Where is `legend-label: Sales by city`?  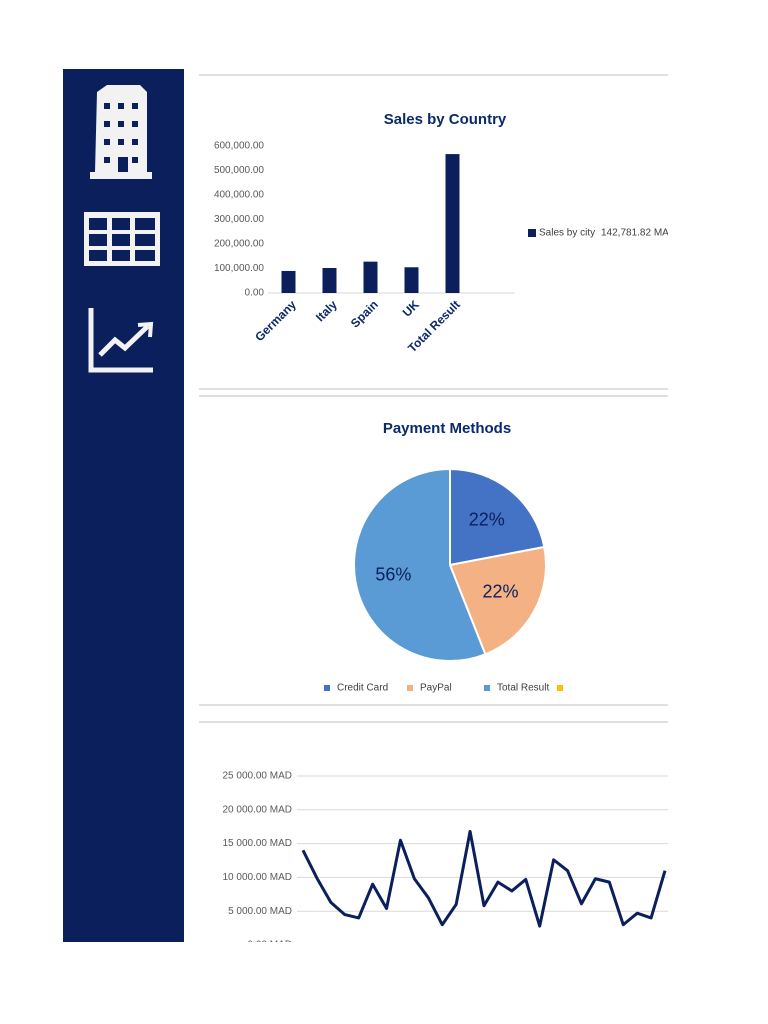 legend-label: Sales by city is located at coordinates (567, 233).